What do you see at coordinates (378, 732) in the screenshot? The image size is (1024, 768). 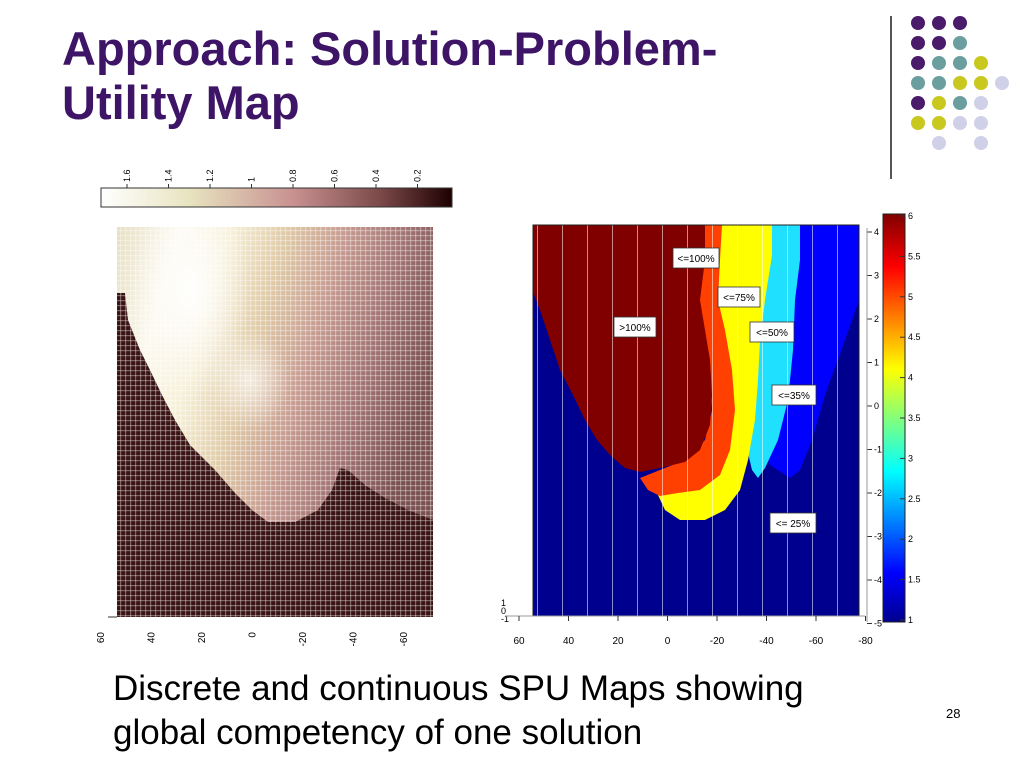 I see `caption-line-2: global competency of one solution` at bounding box center [378, 732].